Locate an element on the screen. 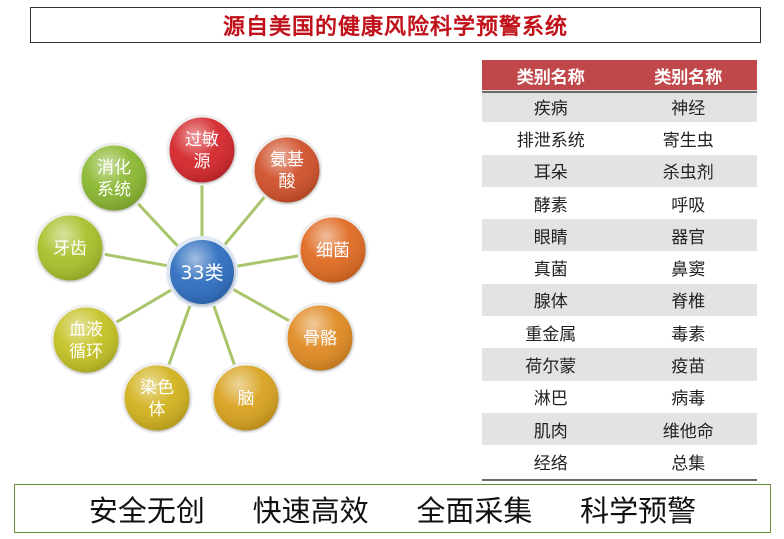 The image size is (784, 539). table-row: 排泄系统 寄生虫 is located at coordinates (619, 138).